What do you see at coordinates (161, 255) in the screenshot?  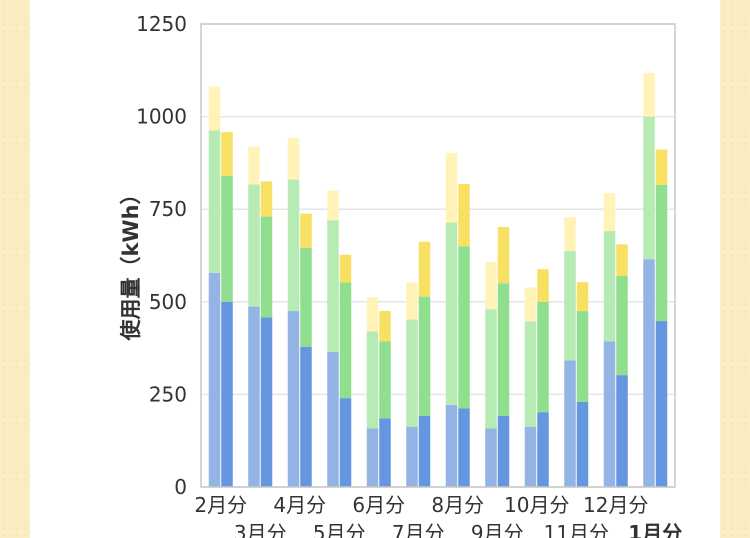 I see `y-axis-ticks: 0 250 500 750 1000 1250` at bounding box center [161, 255].